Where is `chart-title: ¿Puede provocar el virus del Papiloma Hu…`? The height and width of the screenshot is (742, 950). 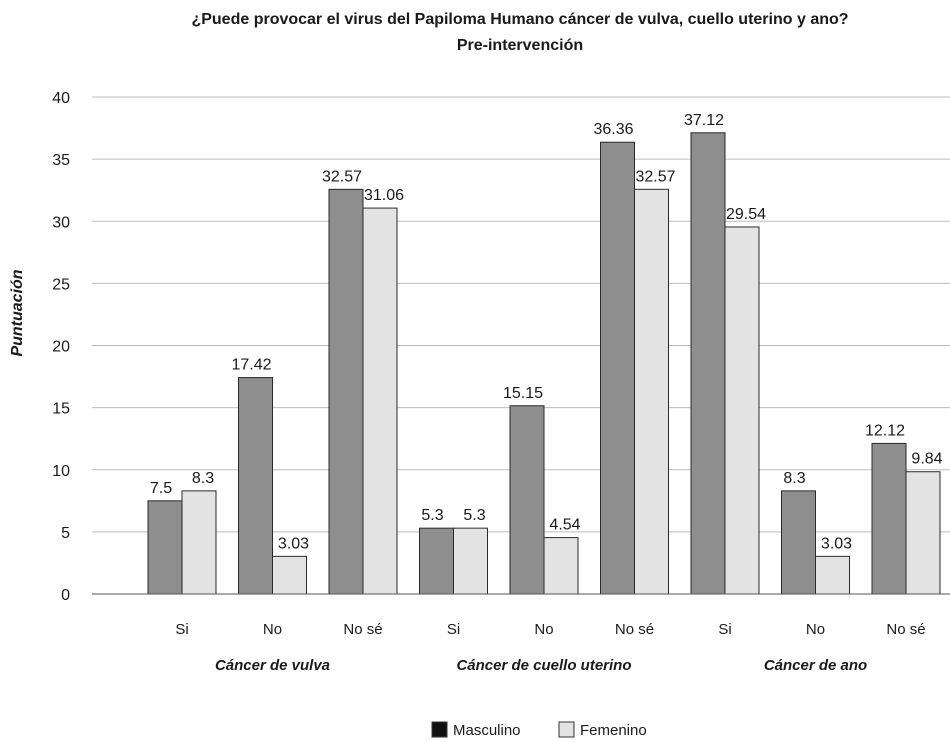
chart-title: ¿Puede provocar el virus del Papiloma Hu… is located at coordinates (519, 19).